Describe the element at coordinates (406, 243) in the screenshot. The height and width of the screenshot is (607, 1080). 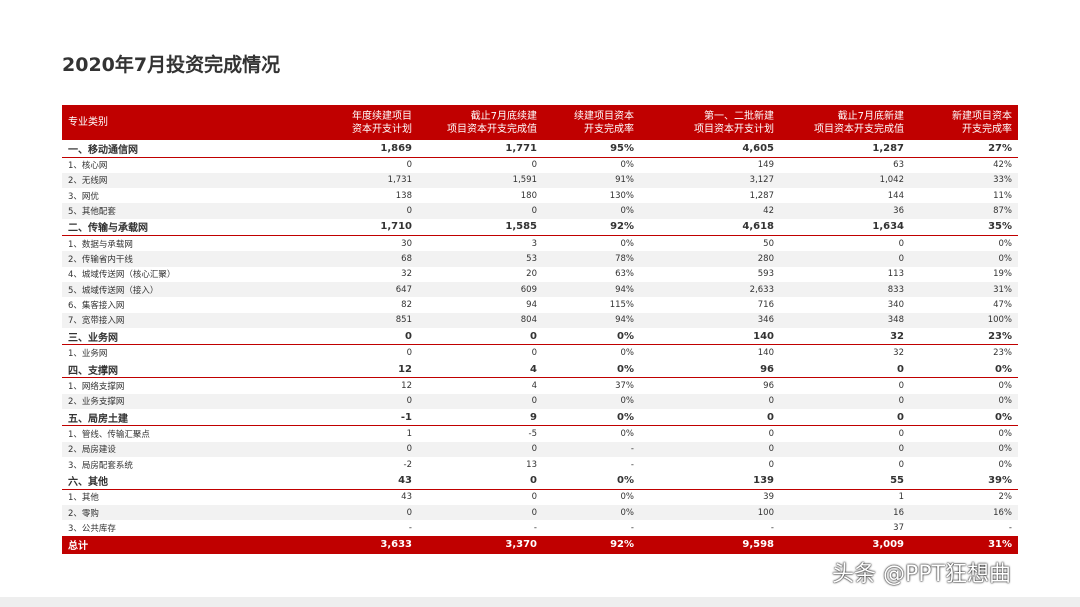
I see `cell: 30` at that location.